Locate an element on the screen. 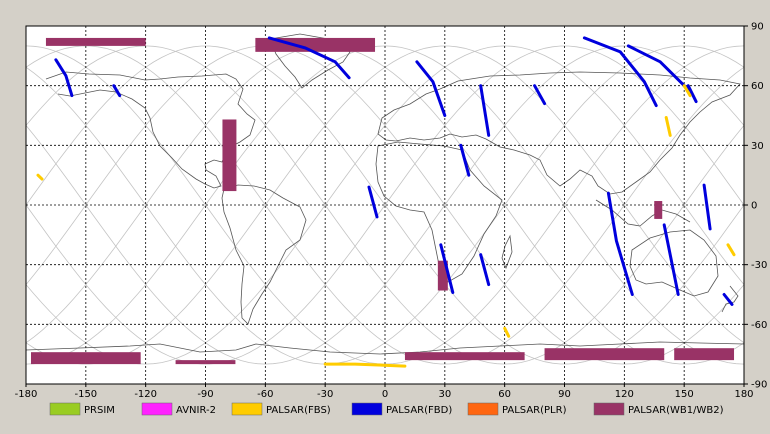 The width and height of the screenshot is (770, 434). x-tick-label: -90 is located at coordinates (205, 394).